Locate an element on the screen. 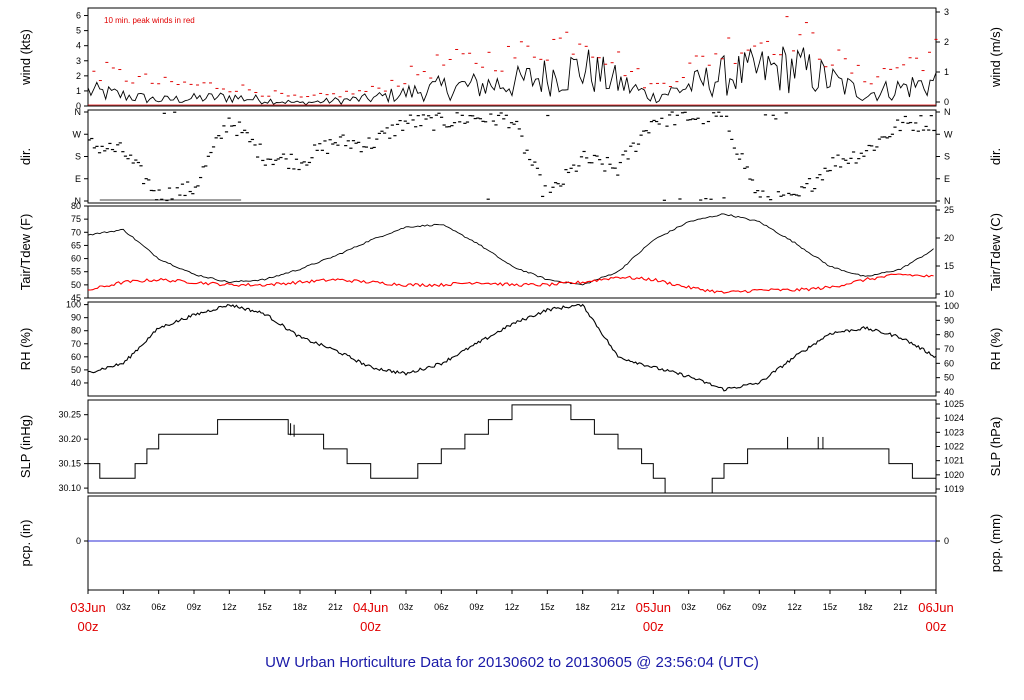 The height and width of the screenshot is (700, 1024). y-tick-label-left: 90 is located at coordinates (76, 318).